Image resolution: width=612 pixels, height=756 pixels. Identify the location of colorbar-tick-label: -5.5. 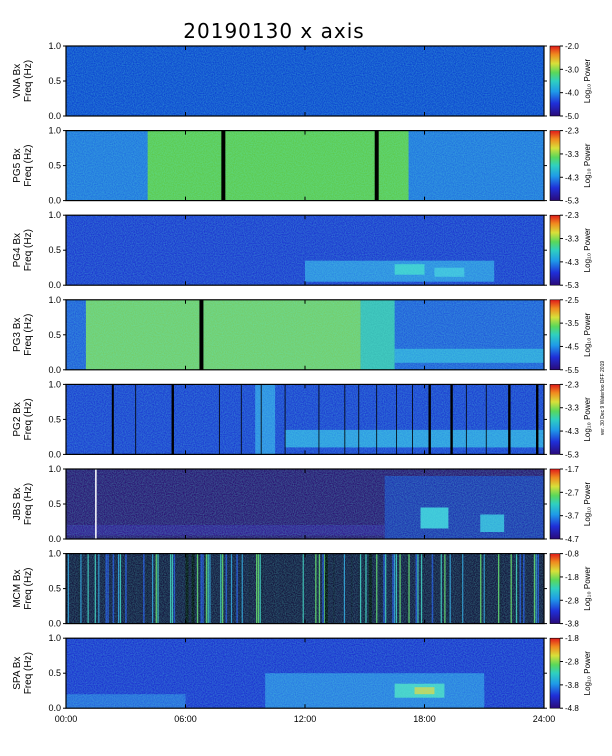
(572, 370).